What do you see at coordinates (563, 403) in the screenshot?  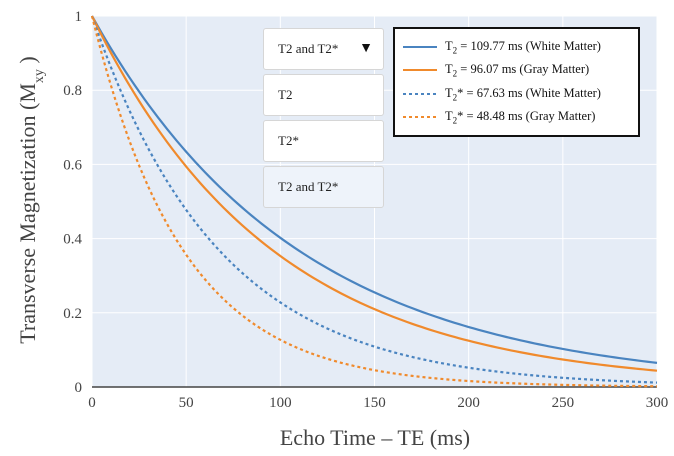 I see `x-tick-label: 250` at bounding box center [563, 403].